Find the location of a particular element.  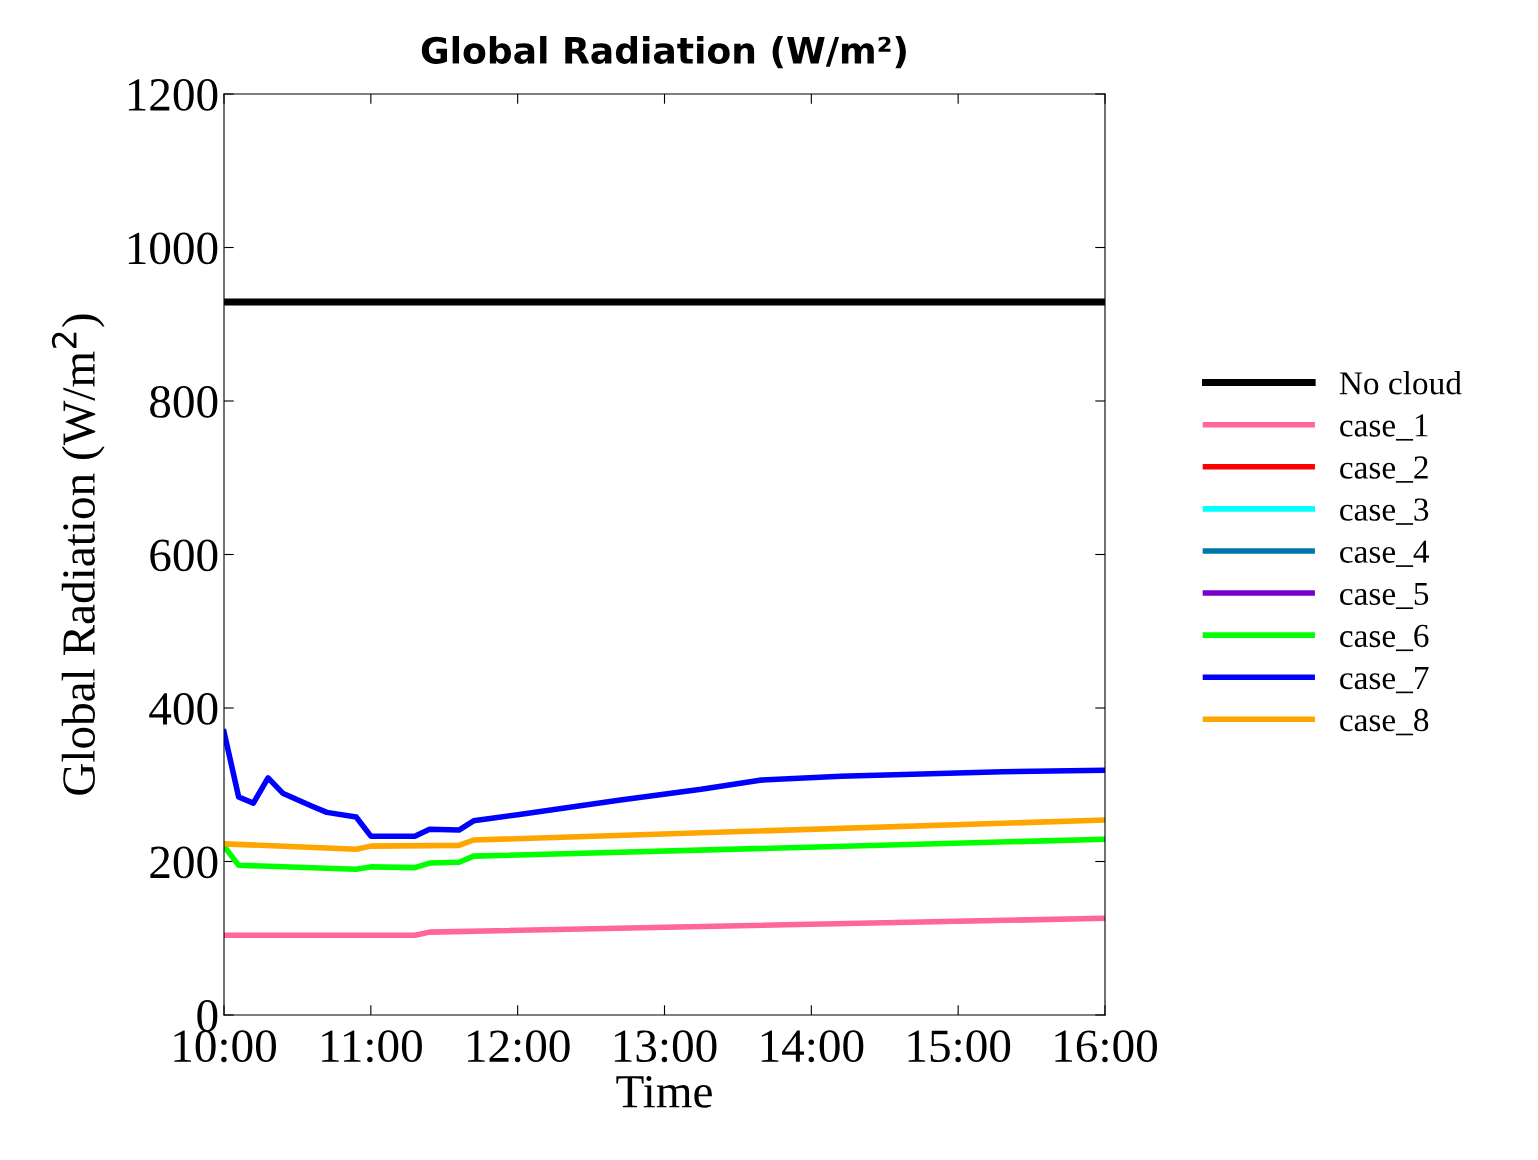

y-tick-label: 1200 is located at coordinates (173, 94).